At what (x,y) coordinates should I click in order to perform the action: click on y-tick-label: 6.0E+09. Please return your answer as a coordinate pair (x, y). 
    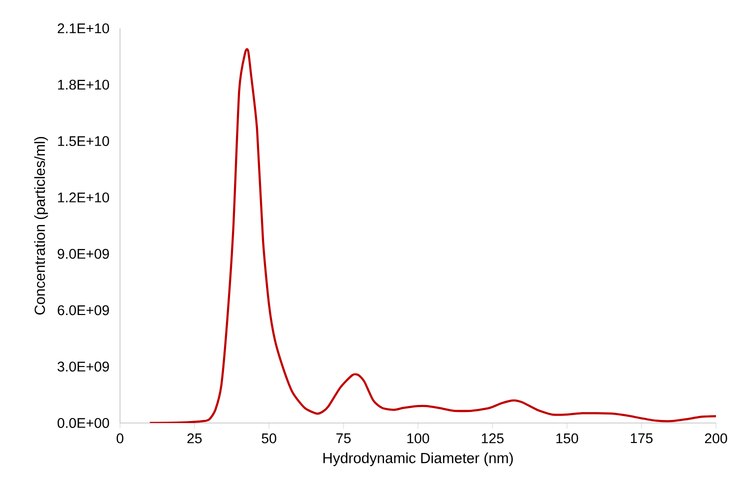
    Looking at the image, I should click on (83, 310).